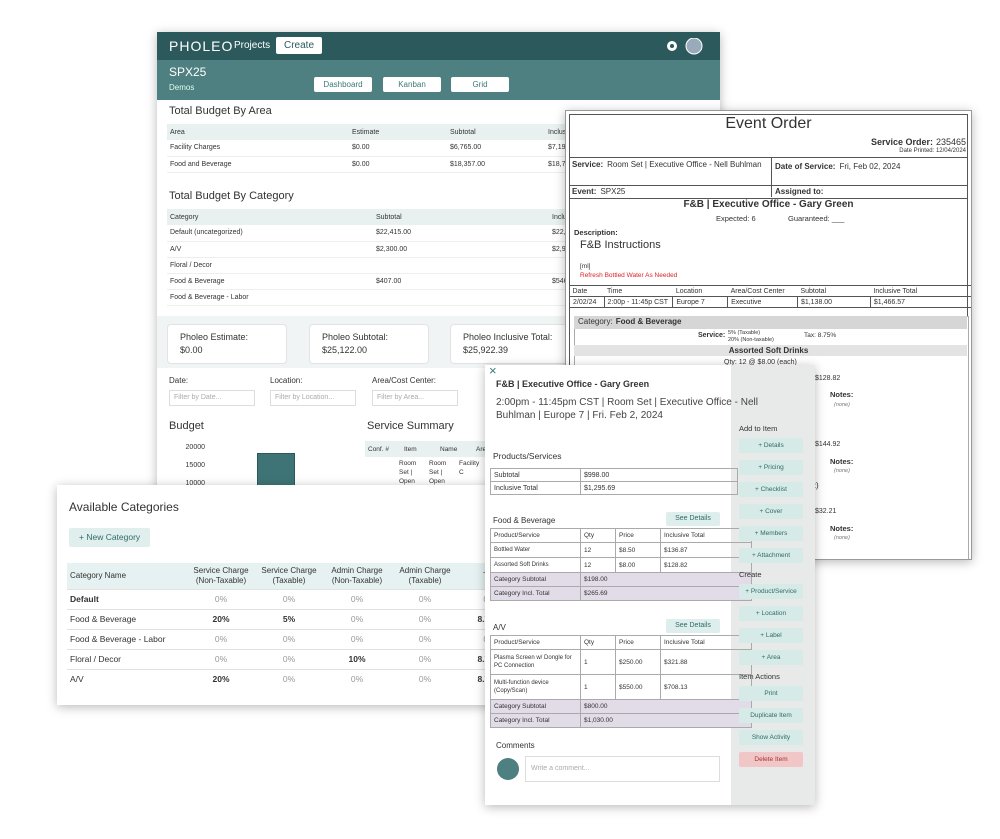  Describe the element at coordinates (231, 196) in the screenshot. I see `section-title: Total Budget By Category` at that location.